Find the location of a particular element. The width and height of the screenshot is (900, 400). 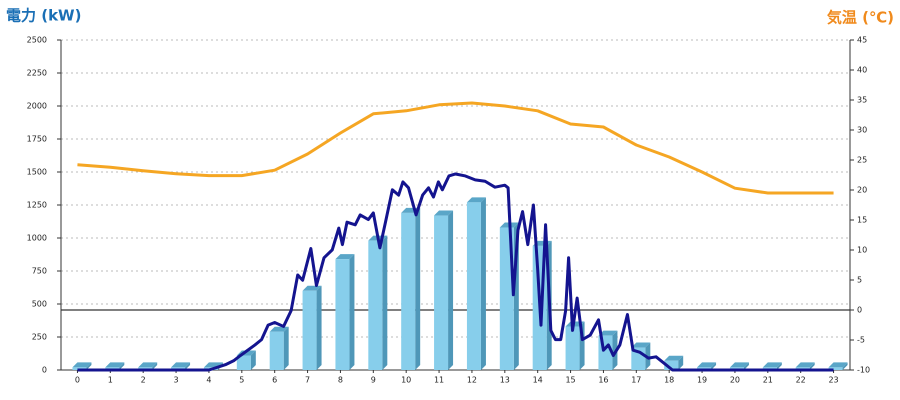

y-tick-label: 1000 is located at coordinates (37, 238).